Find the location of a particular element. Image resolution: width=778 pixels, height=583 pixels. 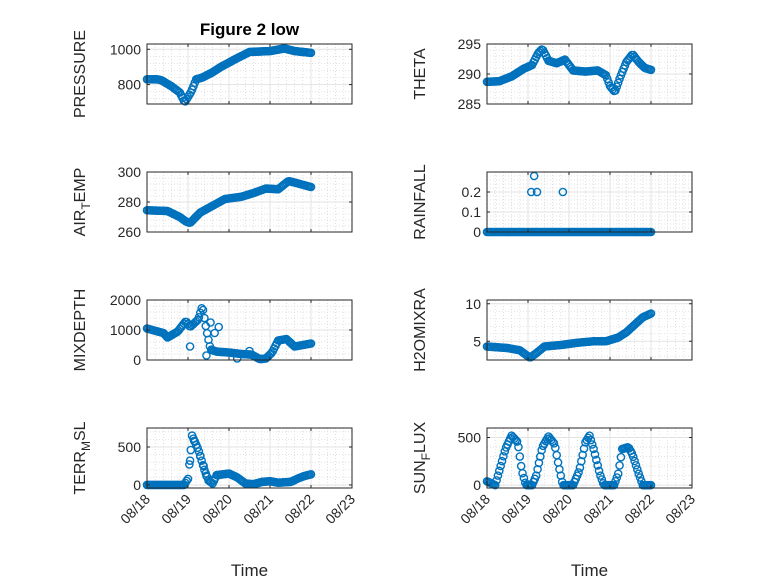

ylabel: H2OMIXRA is located at coordinates (420, 330).